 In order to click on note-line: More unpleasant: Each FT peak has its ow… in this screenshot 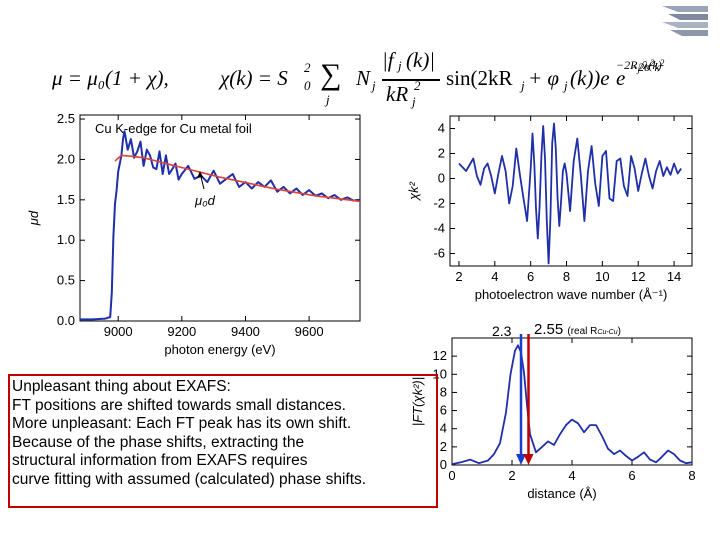, I will do `click(182, 423)`.